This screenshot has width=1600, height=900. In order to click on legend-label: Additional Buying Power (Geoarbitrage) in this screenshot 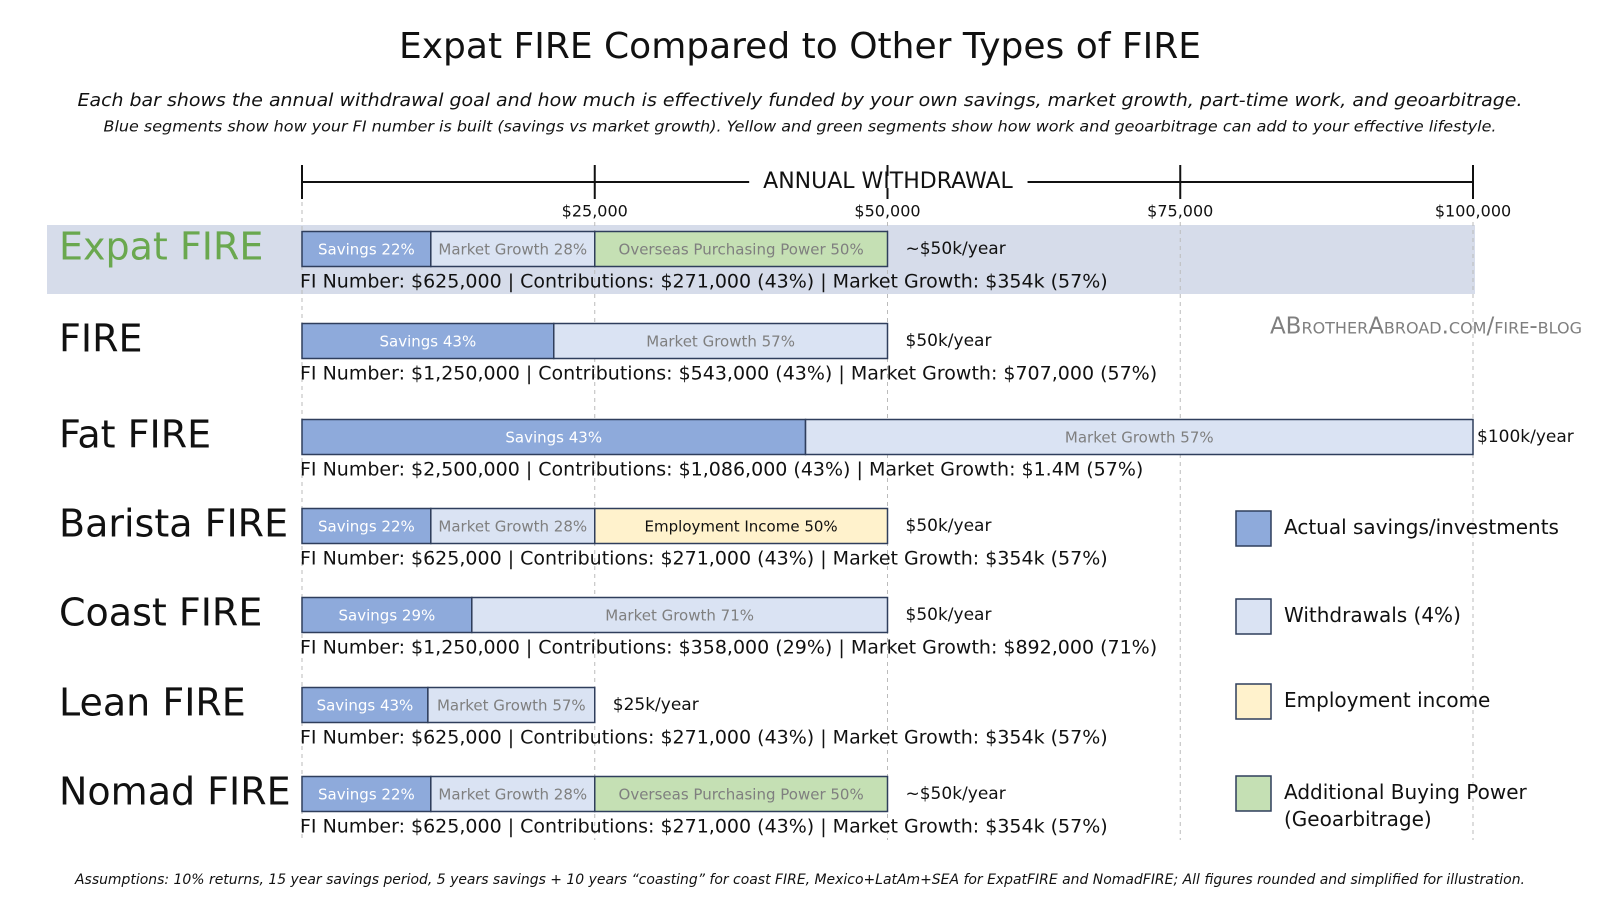, I will do `click(1405, 805)`.